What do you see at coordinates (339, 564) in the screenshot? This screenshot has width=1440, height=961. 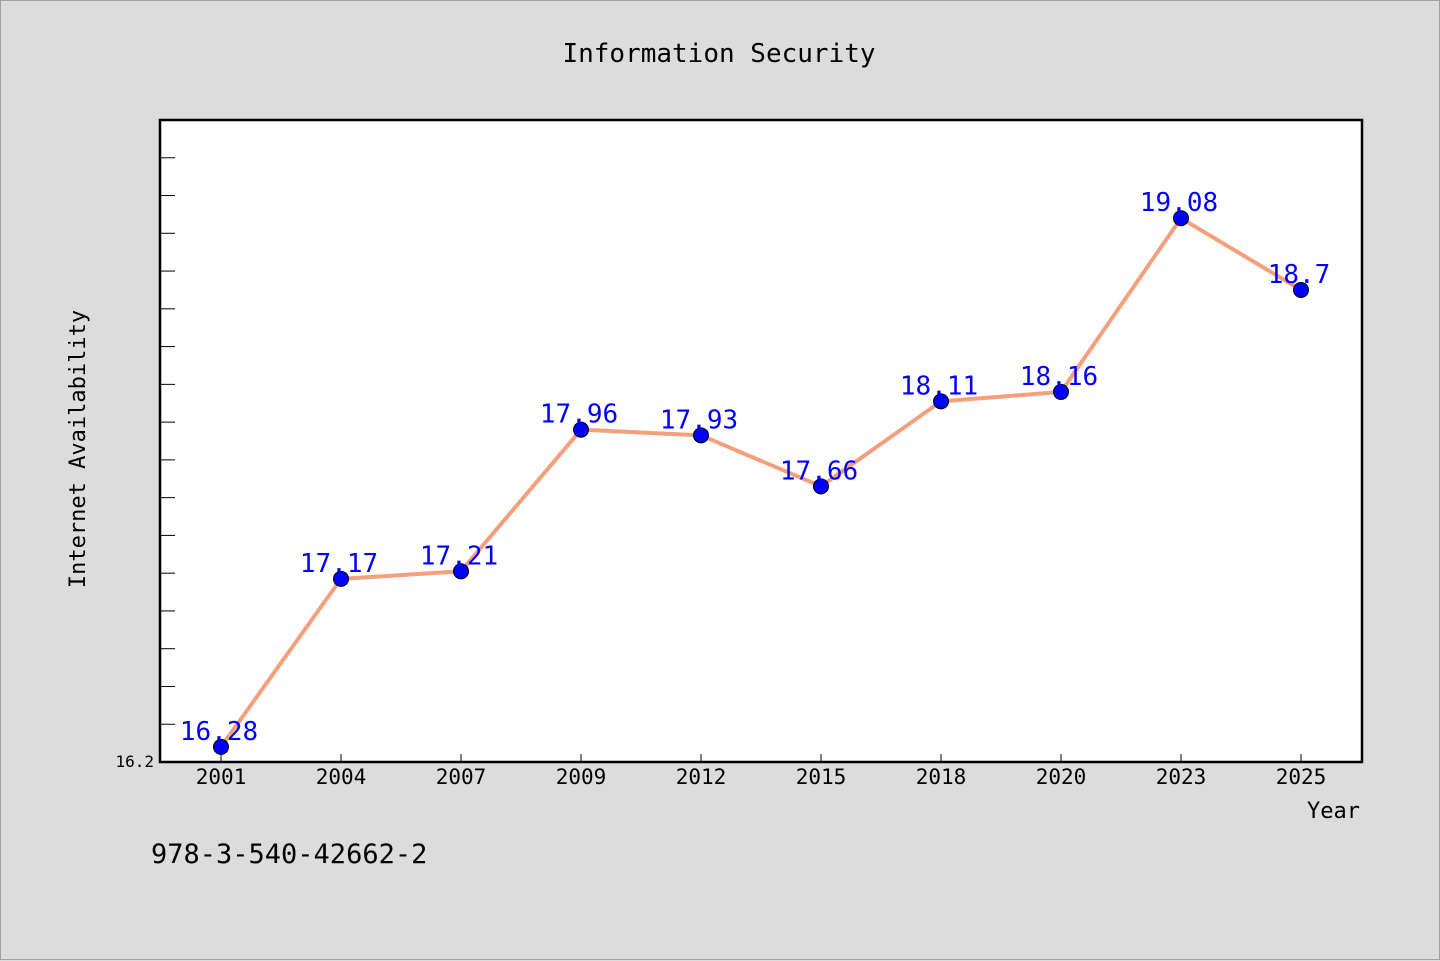 I see `data-label: 17.17` at bounding box center [339, 564].